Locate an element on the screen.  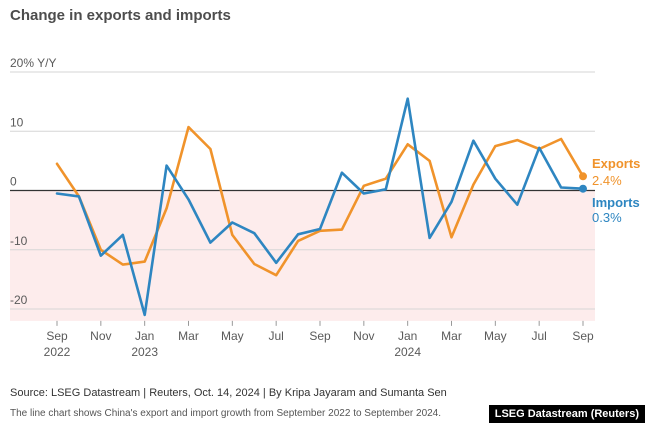
y-tick-label: -20 is located at coordinates (19, 300).